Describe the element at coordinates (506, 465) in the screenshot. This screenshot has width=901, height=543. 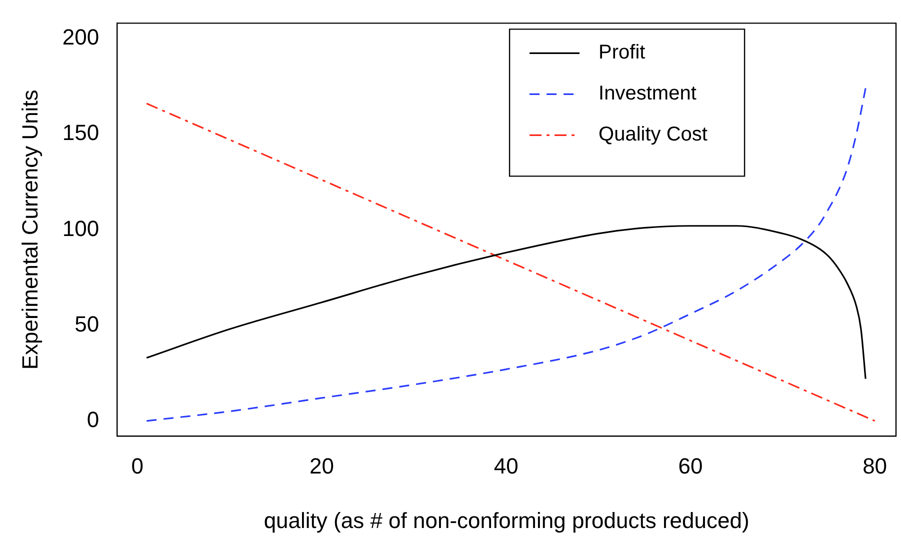
I see `x-tick-label: 40` at that location.